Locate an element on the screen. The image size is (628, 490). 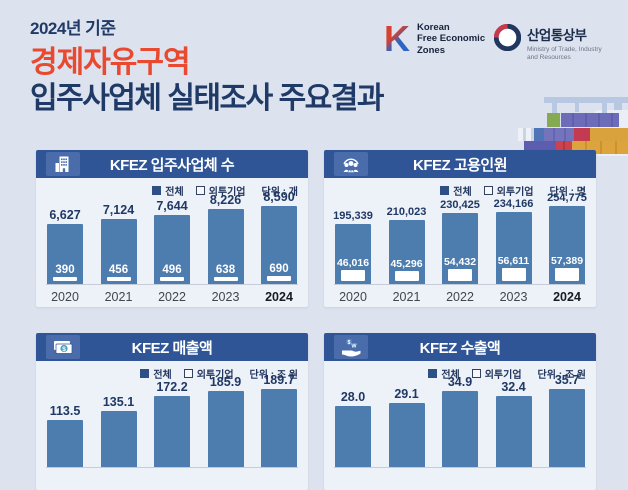
bar-column: 6,627 390 is located at coordinates (65, 246).